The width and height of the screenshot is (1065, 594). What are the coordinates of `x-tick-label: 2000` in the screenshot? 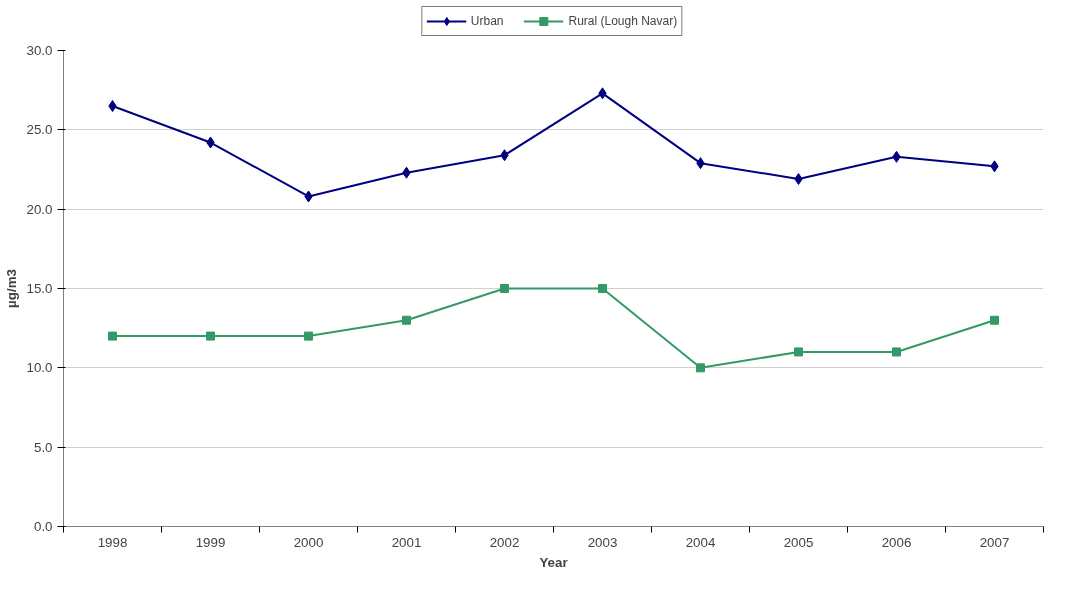 It's located at (308, 542).